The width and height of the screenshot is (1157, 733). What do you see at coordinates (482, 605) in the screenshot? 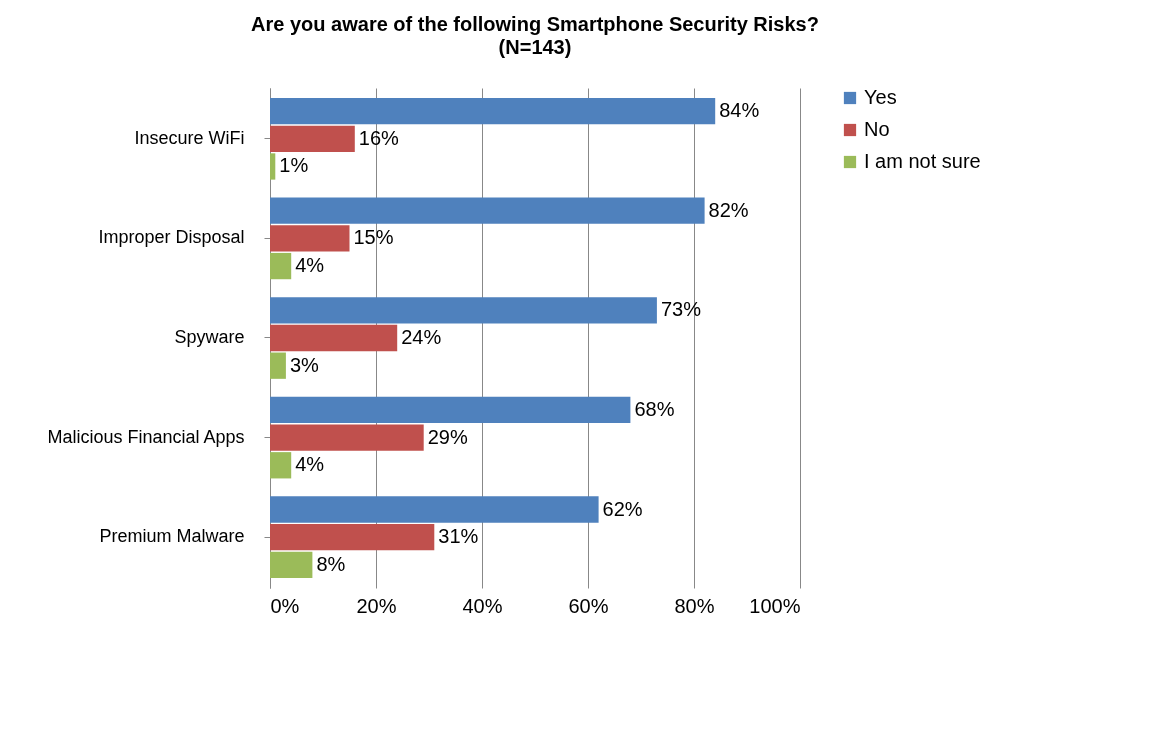
I see `x-tick-label: 40%` at bounding box center [482, 605].